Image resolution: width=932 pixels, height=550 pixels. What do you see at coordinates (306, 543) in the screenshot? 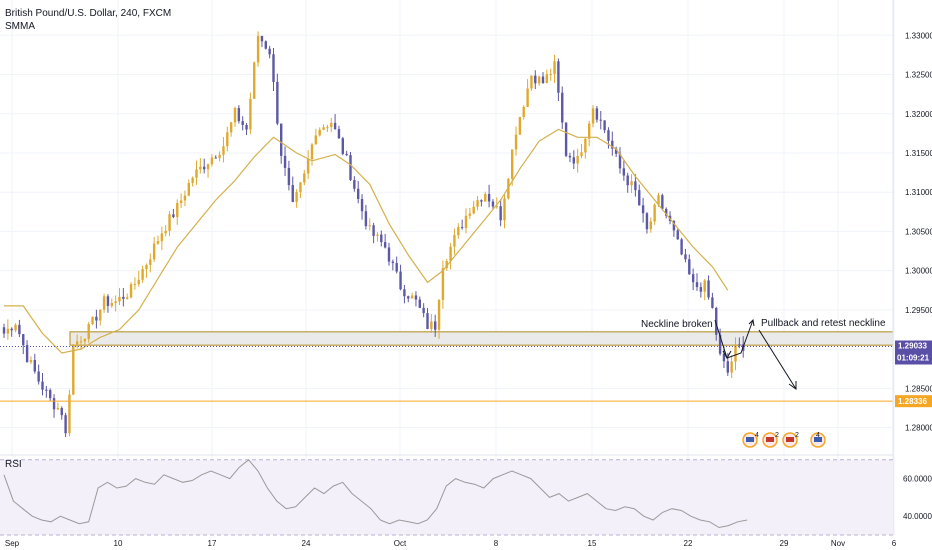
I see `time-tick-label: 24` at bounding box center [306, 543].